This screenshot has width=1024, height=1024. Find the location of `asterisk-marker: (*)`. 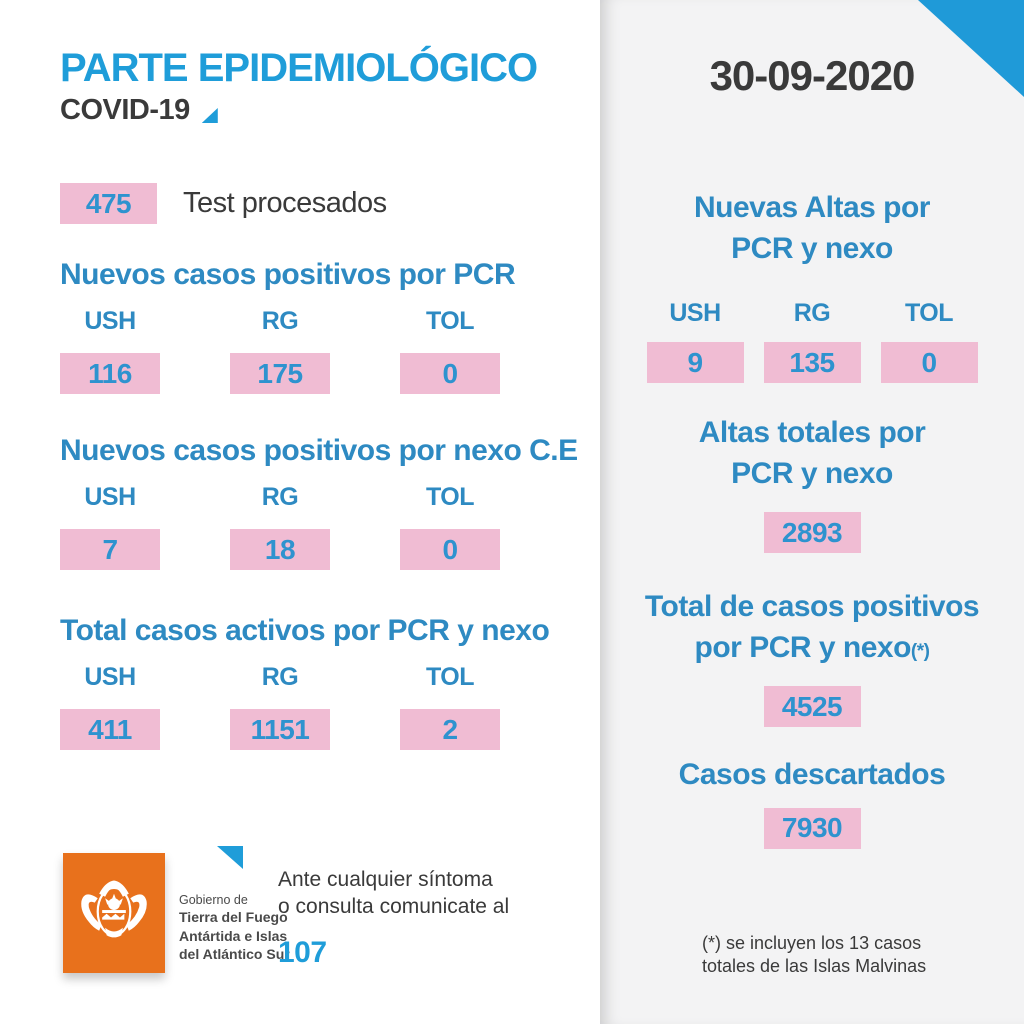

asterisk-marker: (*) is located at coordinates (920, 651).